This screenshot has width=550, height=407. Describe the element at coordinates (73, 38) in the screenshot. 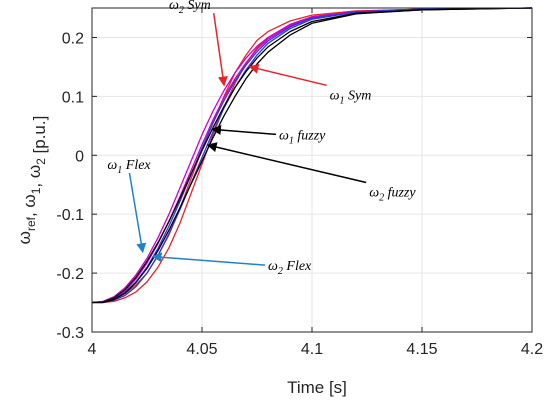

I see `y-tick-label: 0.2` at that location.